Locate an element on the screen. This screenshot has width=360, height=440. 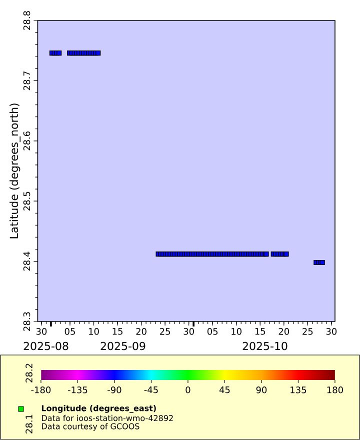
text: 2025-10 is located at coordinates (265, 346).